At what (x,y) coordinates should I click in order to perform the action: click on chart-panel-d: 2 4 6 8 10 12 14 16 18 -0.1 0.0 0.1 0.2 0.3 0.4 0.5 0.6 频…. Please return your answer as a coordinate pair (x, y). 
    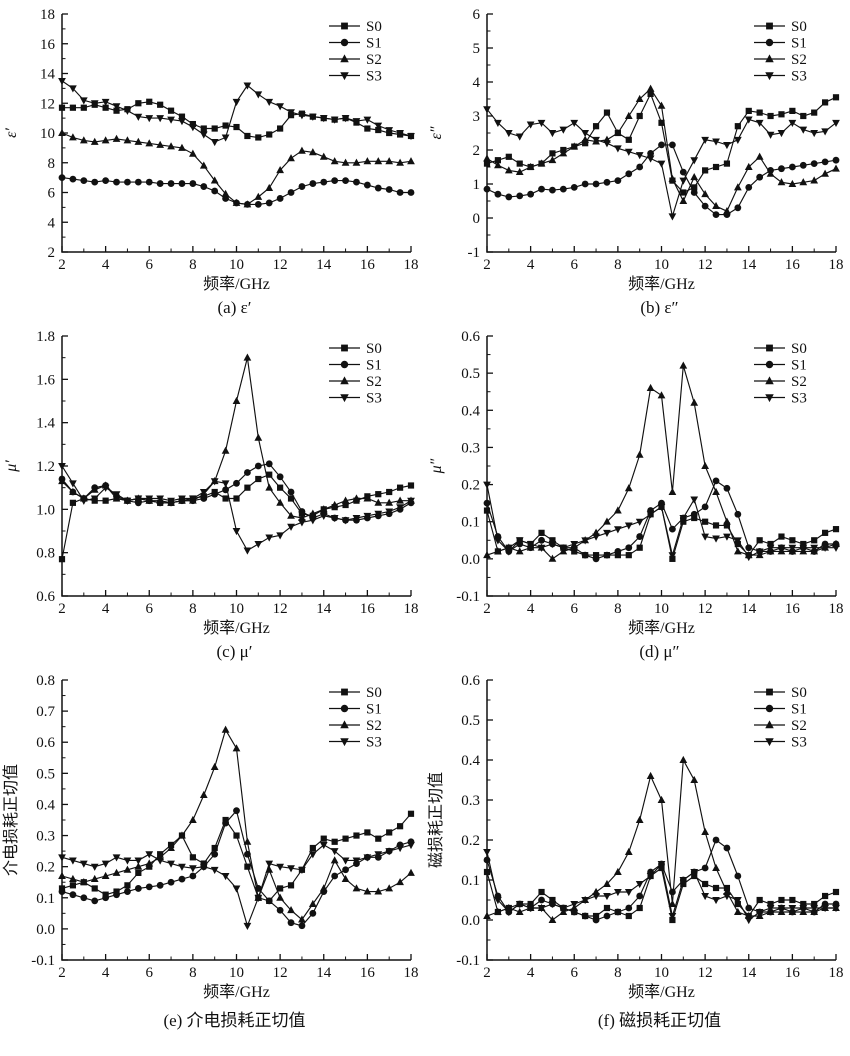
    Looking at the image, I should click on (636, 483).